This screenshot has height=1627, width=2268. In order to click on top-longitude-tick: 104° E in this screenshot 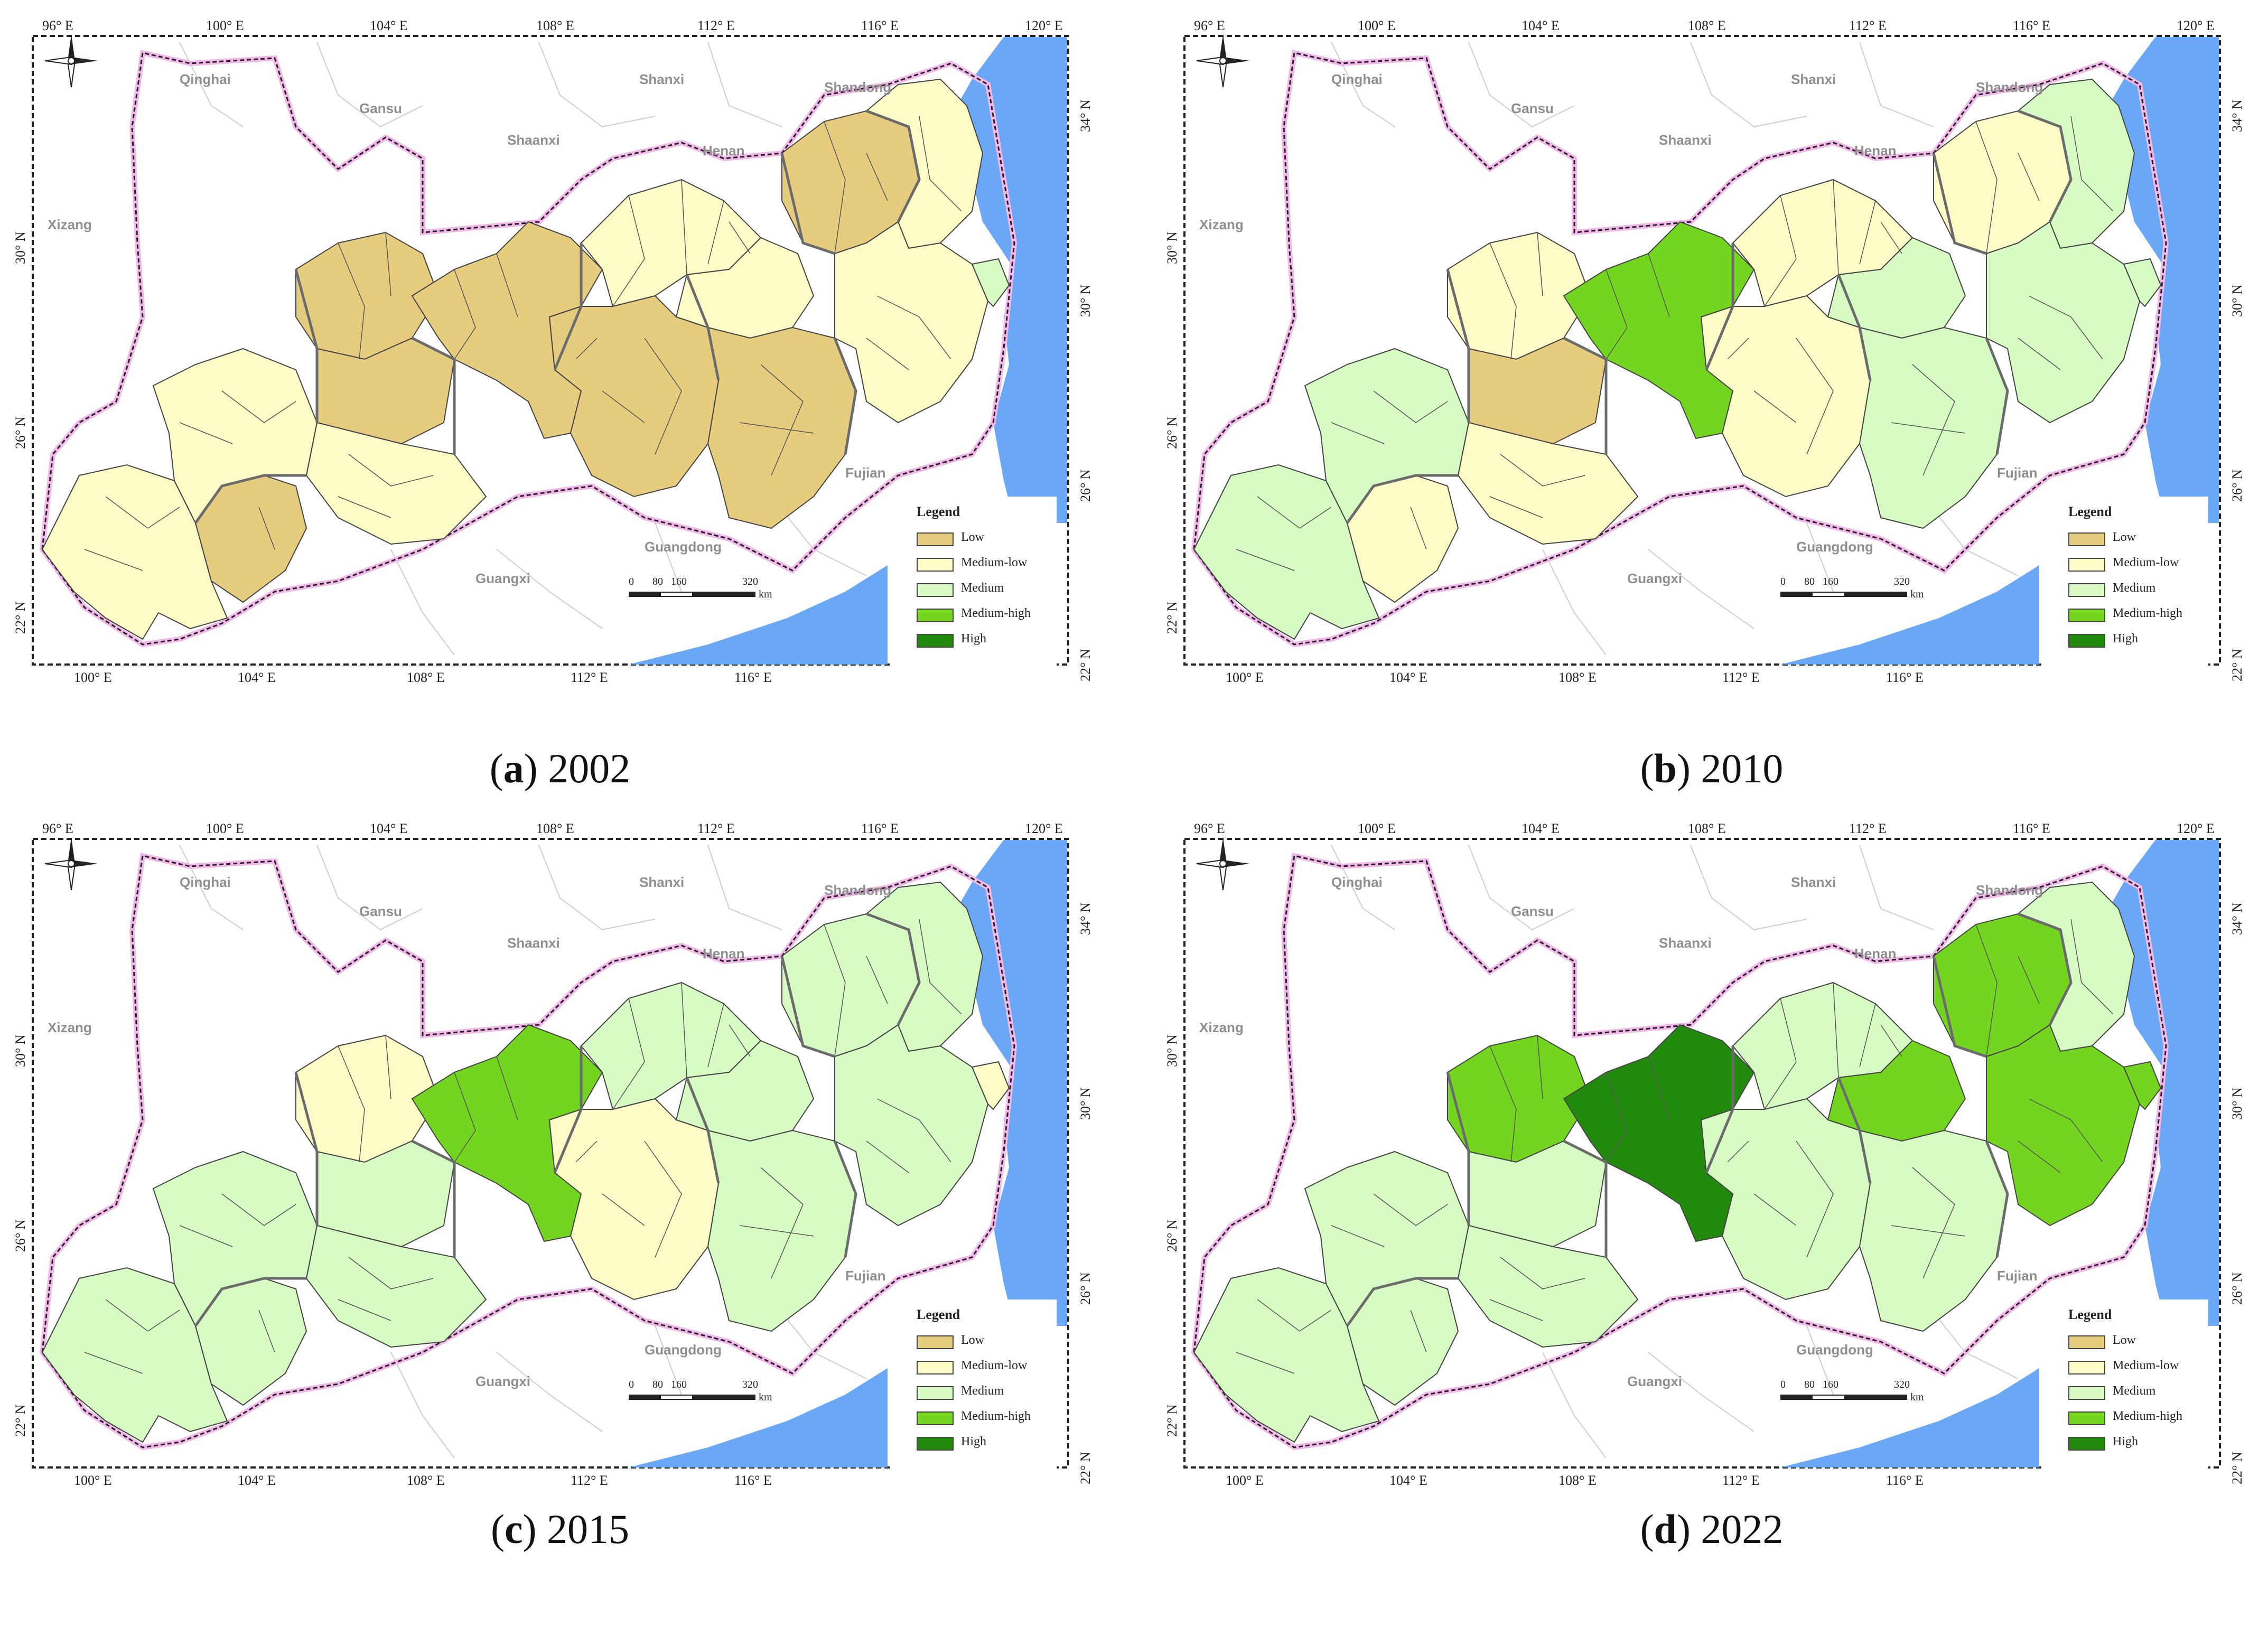, I will do `click(389, 25)`.